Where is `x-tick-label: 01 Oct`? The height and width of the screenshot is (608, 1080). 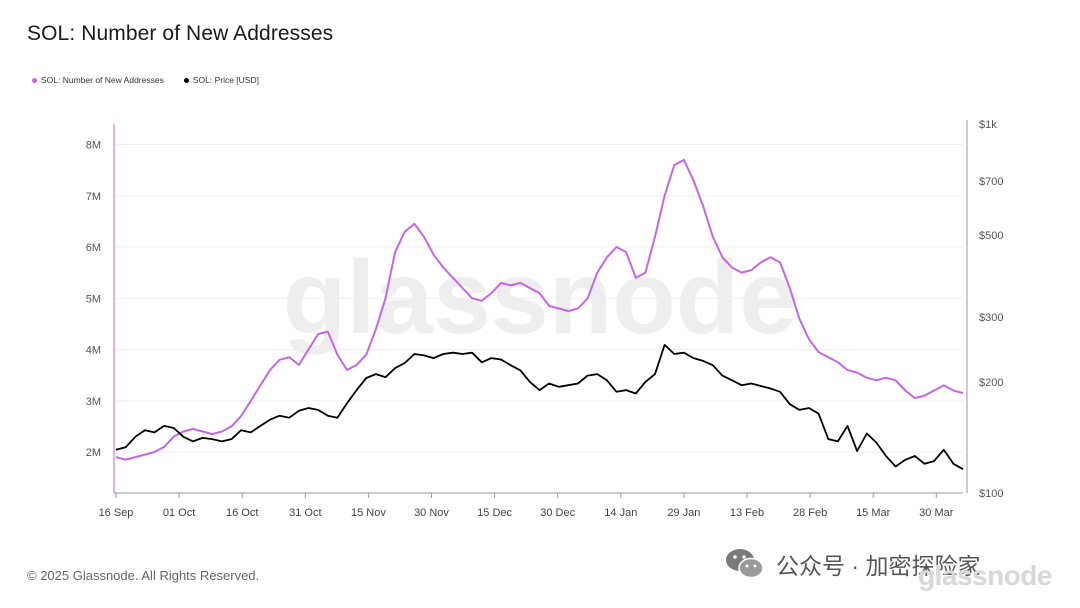
x-tick-label: 01 Oct is located at coordinates (179, 513).